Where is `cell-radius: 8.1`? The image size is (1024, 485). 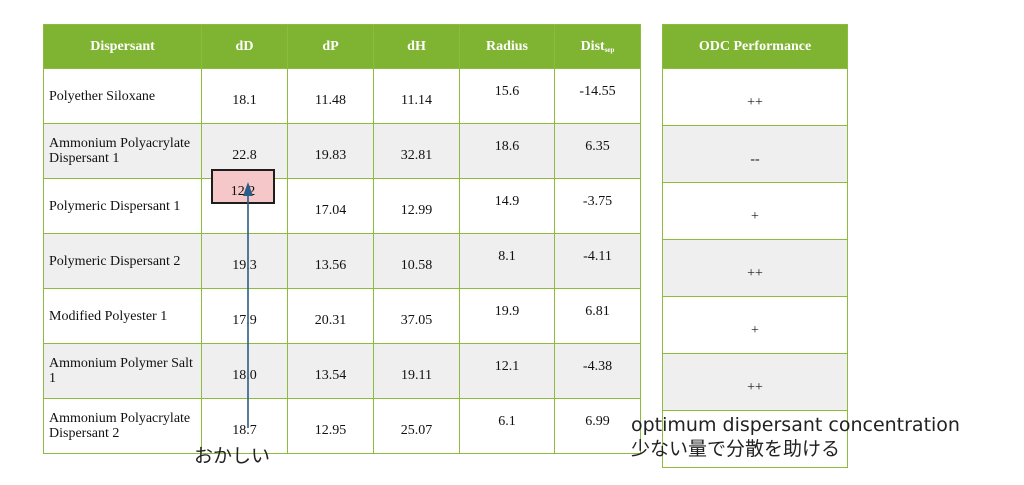
cell-radius: 8.1 is located at coordinates (507, 261).